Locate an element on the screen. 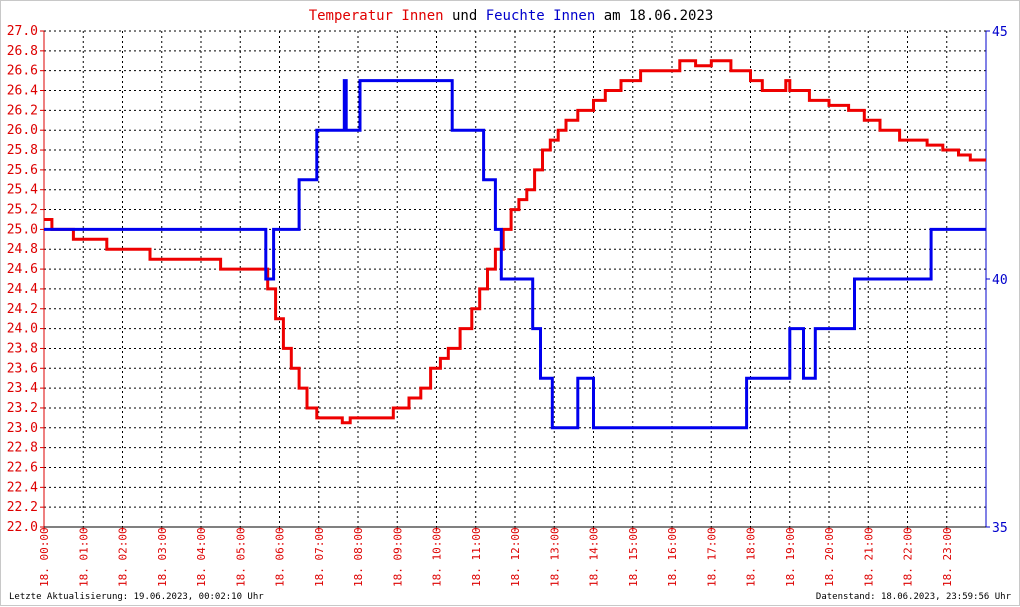  x-tick-label: 18. 13:00 is located at coordinates (554, 557).